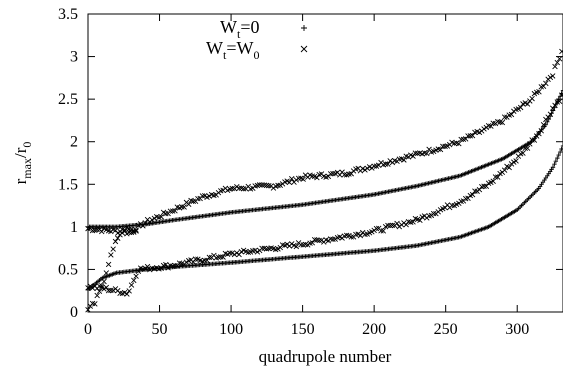 The width and height of the screenshot is (563, 374). What do you see at coordinates (446, 329) in the screenshot?
I see `x-tick-label: 250` at bounding box center [446, 329].